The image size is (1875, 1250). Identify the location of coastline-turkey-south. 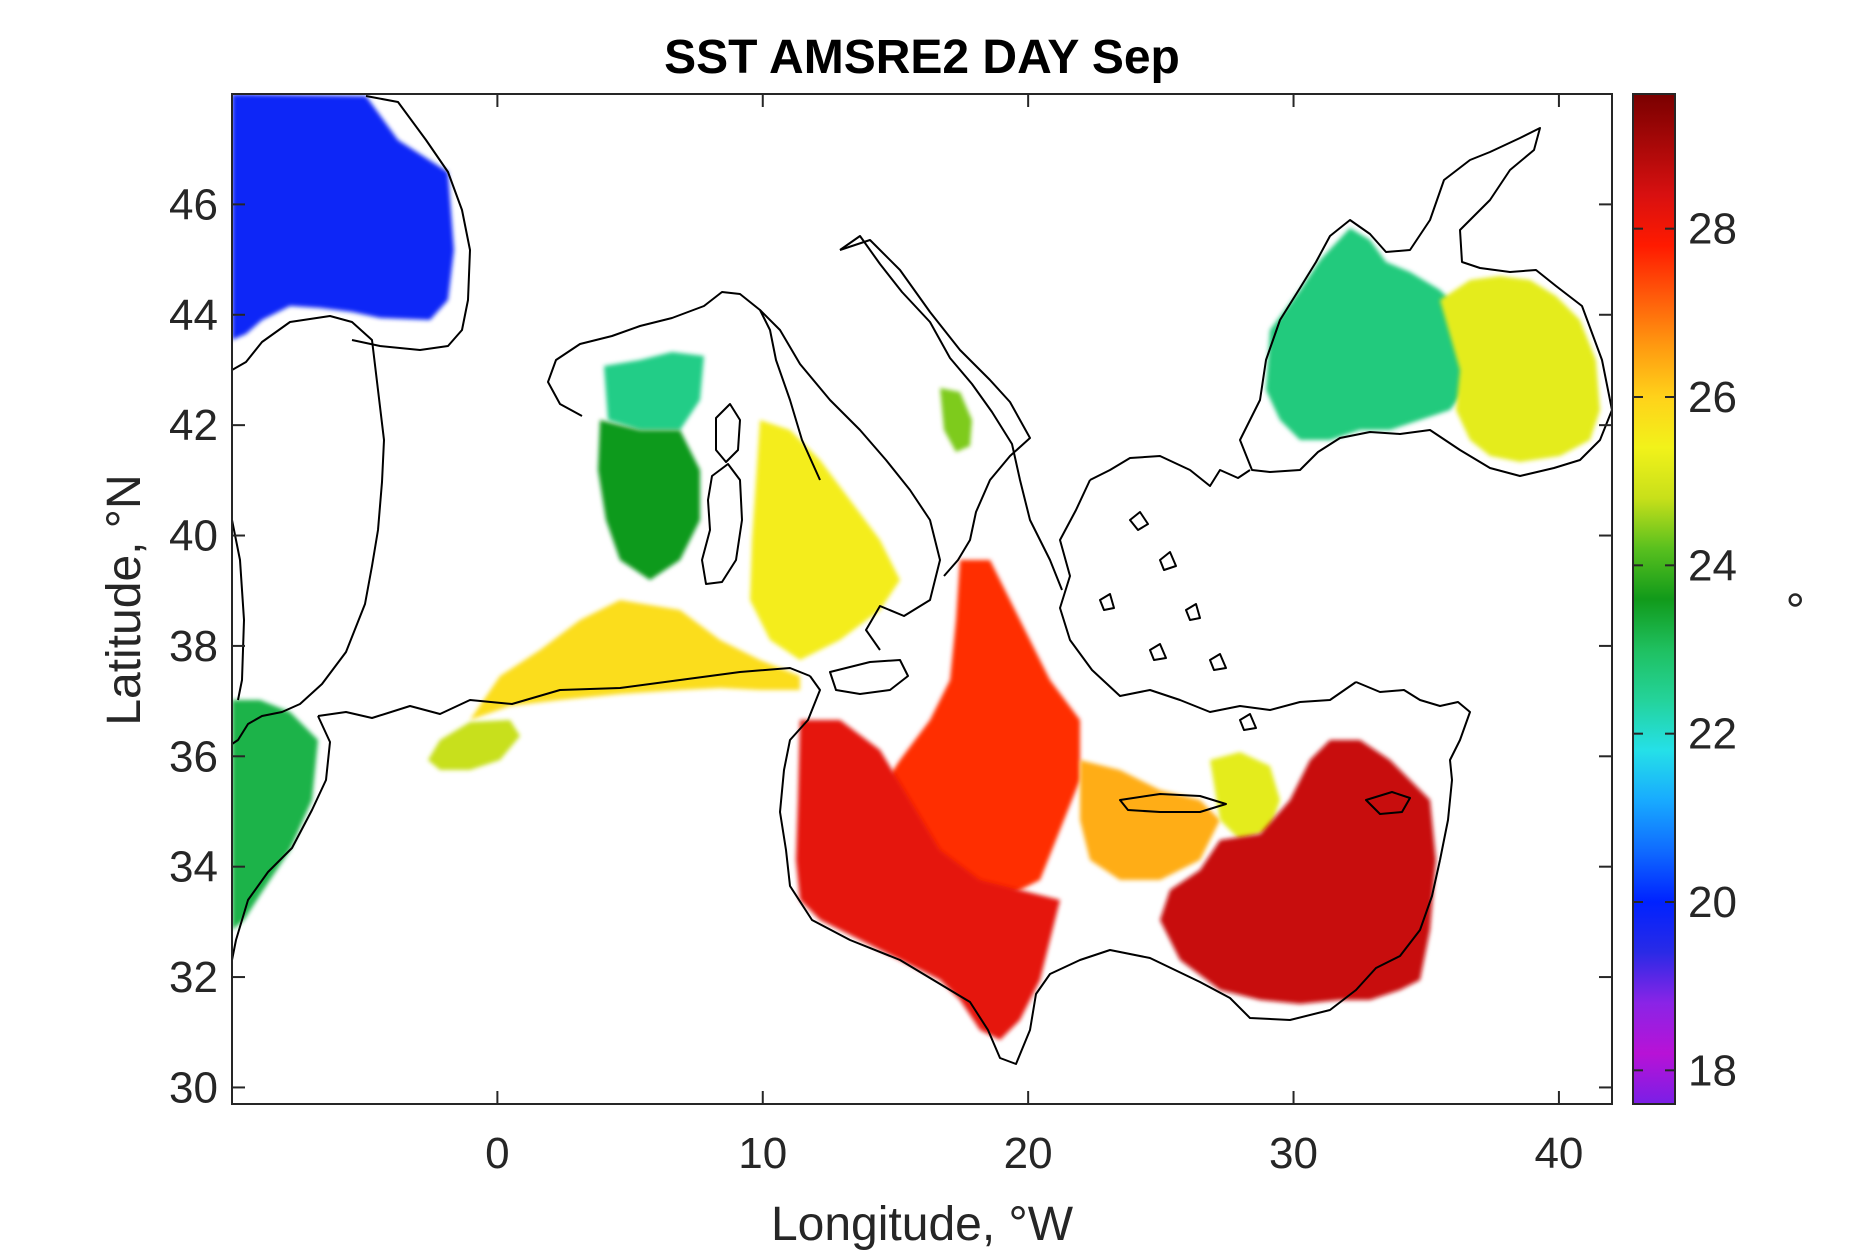
(1208, 596).